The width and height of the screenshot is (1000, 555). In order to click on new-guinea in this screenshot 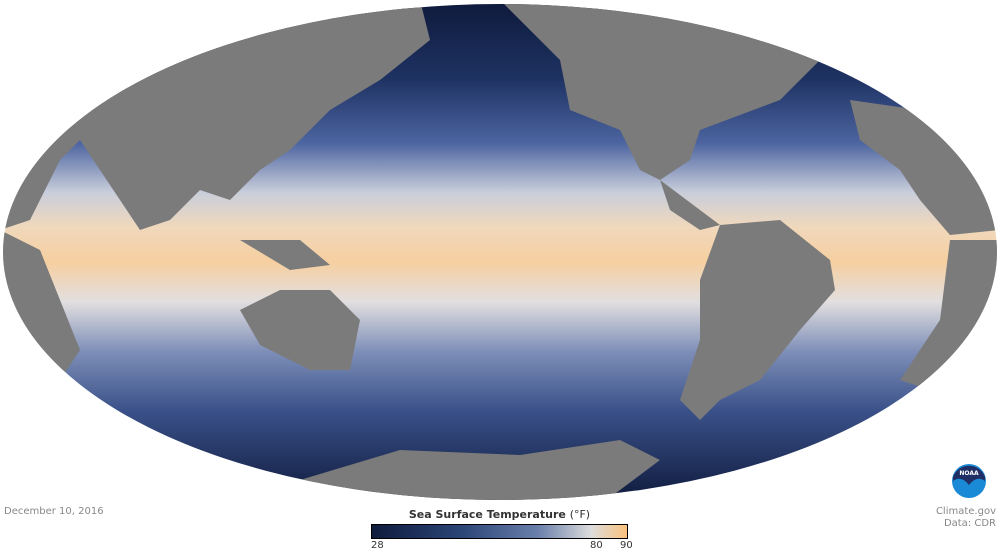, I will do `click(285, 255)`.